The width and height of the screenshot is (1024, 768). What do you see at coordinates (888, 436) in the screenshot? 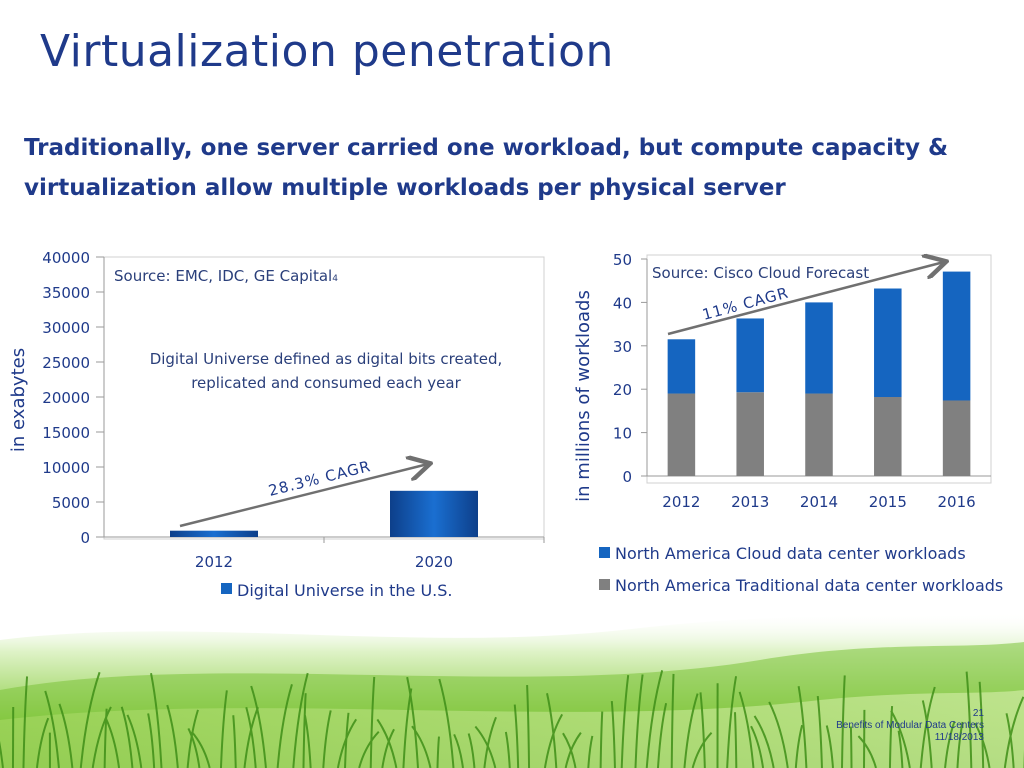
I see `chart2-bar-2015-traditional` at bounding box center [888, 436].